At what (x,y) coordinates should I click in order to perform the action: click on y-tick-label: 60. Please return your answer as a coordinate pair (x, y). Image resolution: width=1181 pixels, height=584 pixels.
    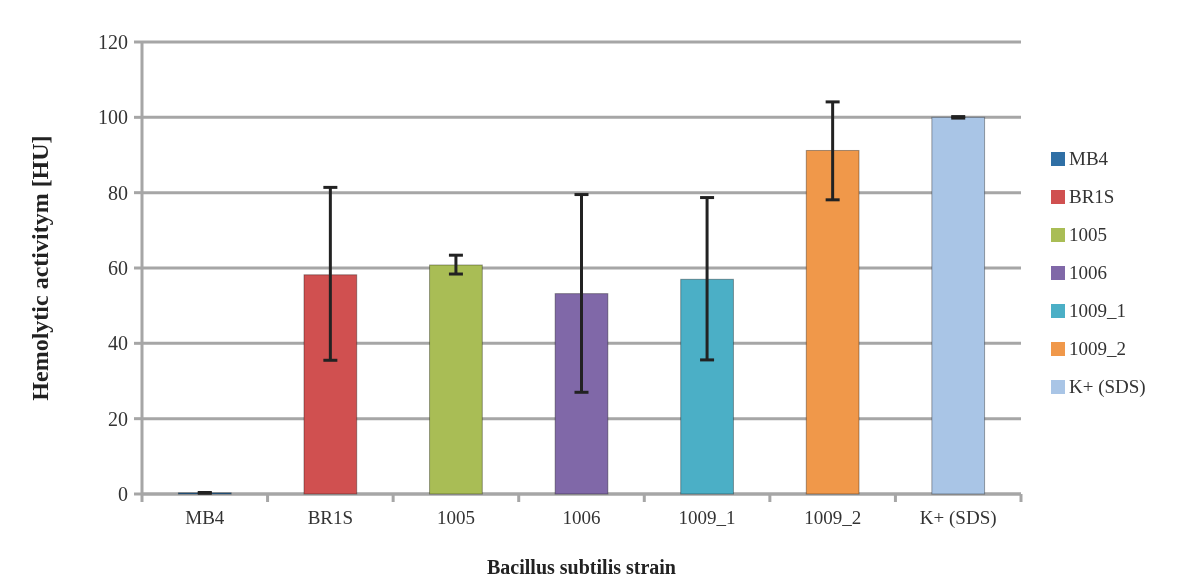
    Looking at the image, I should click on (118, 268).